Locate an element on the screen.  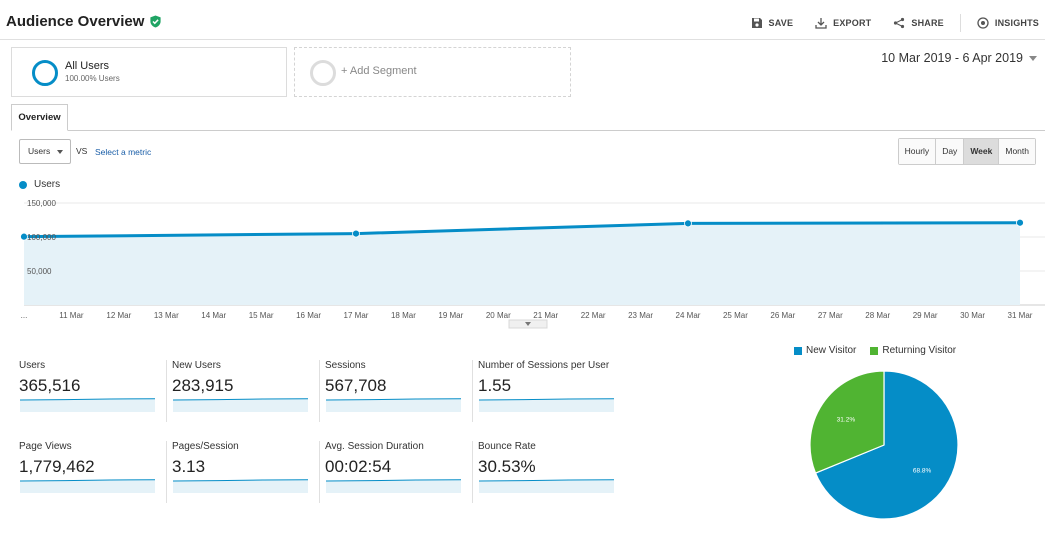
legend-dot-icon is located at coordinates (23, 184).